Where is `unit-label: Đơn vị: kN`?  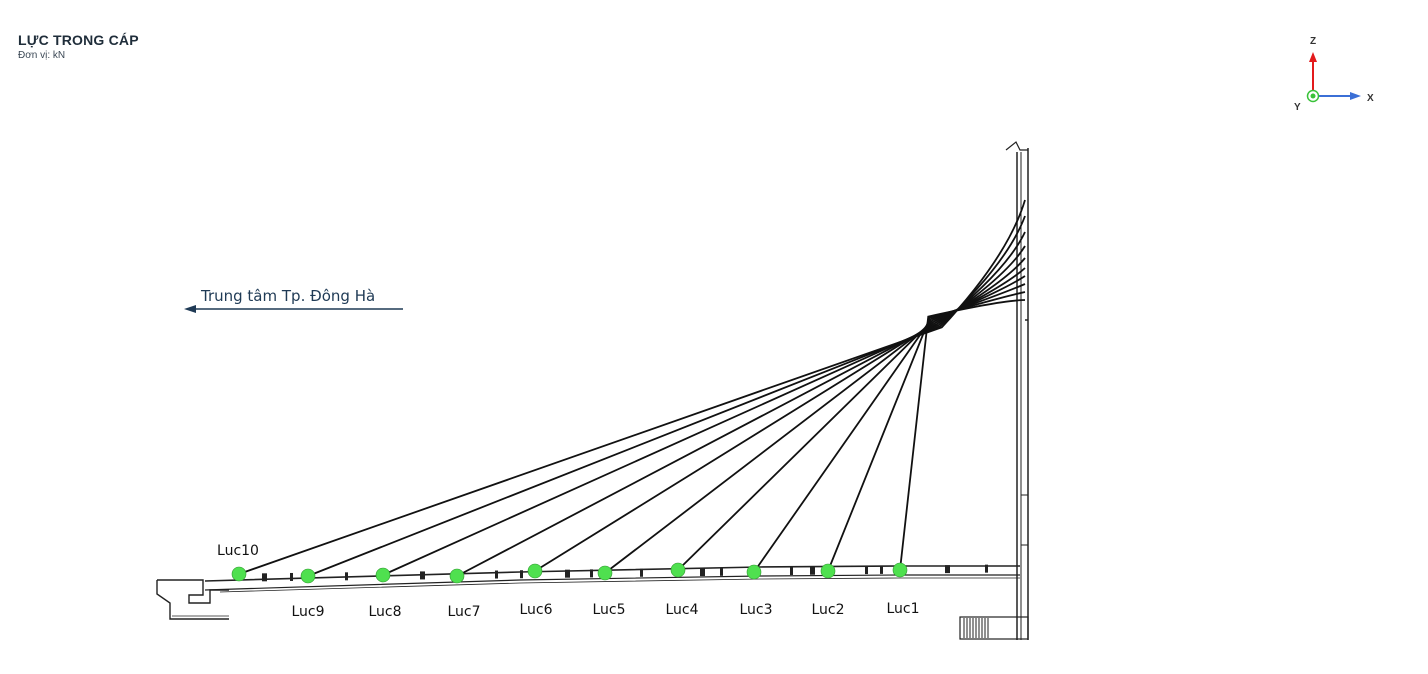
unit-label: Đơn vị: kN is located at coordinates (42, 55).